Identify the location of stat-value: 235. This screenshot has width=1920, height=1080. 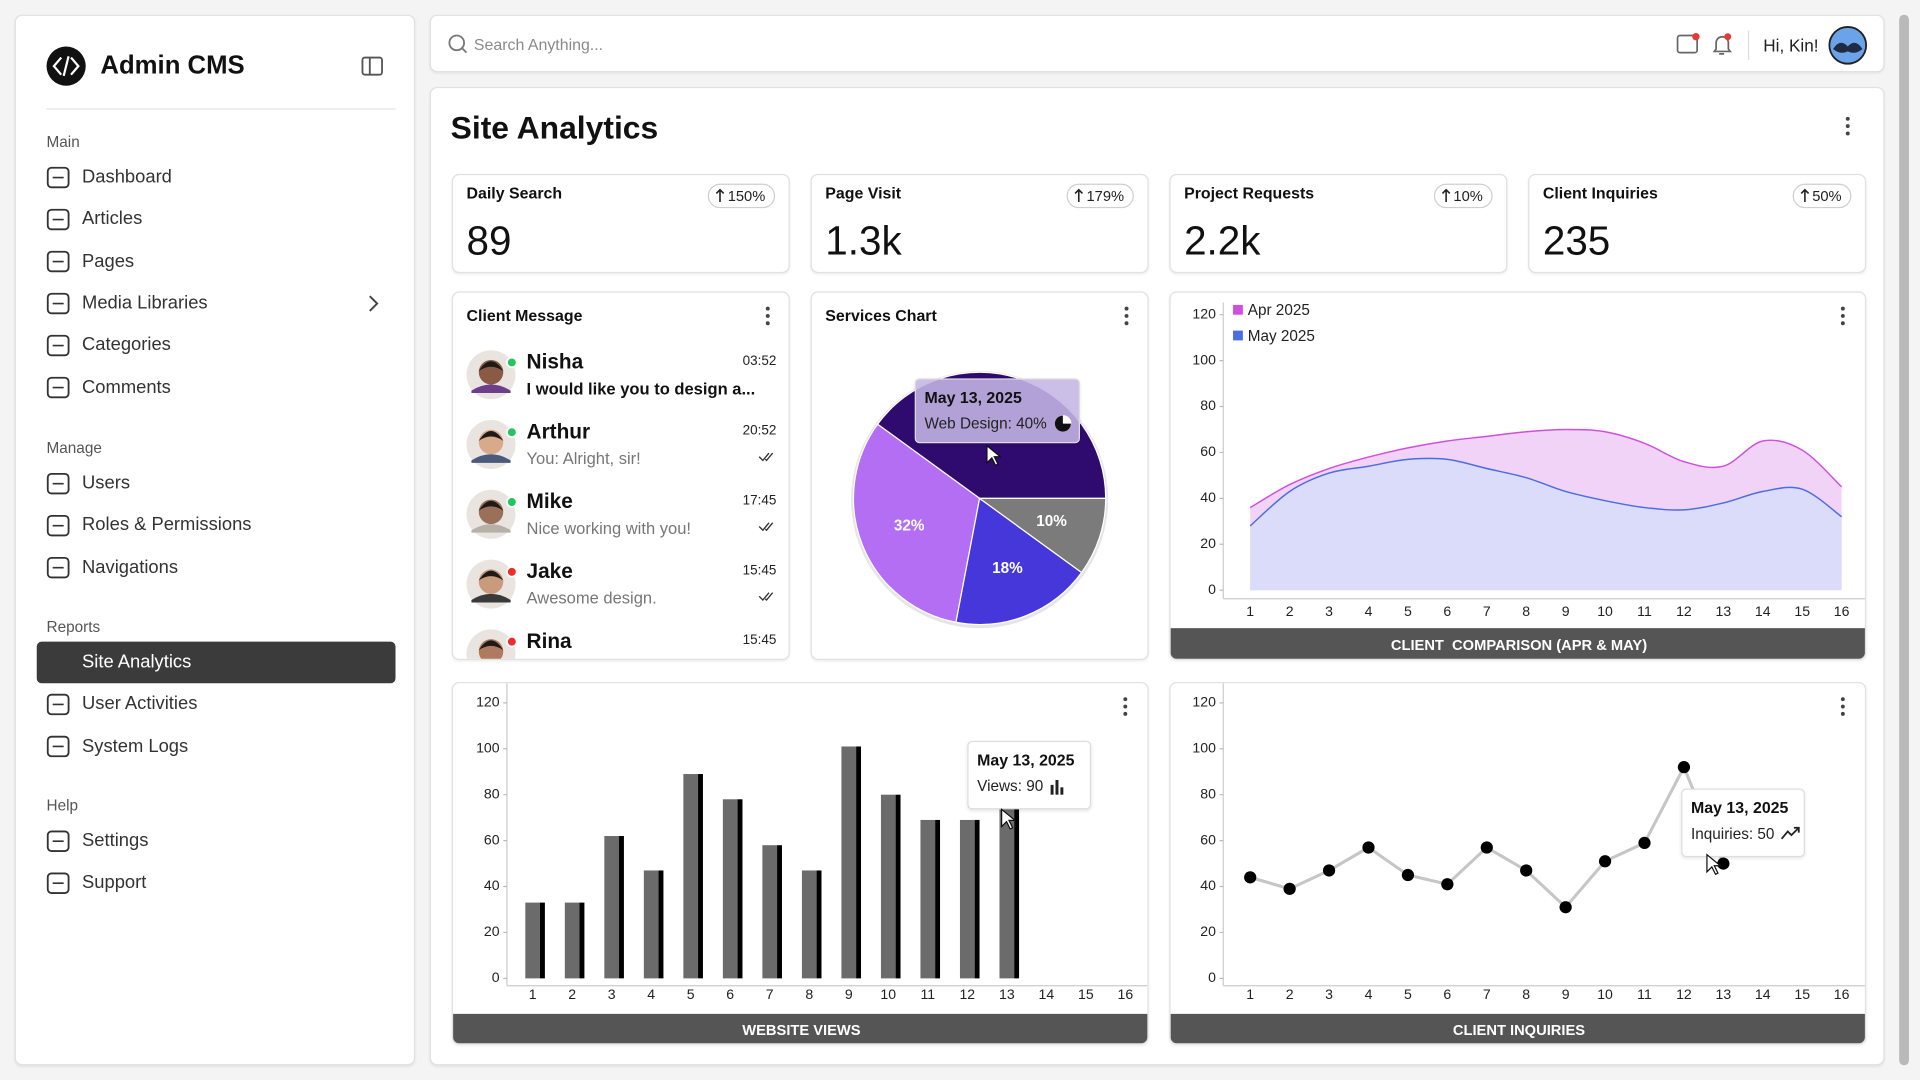
(1576, 240).